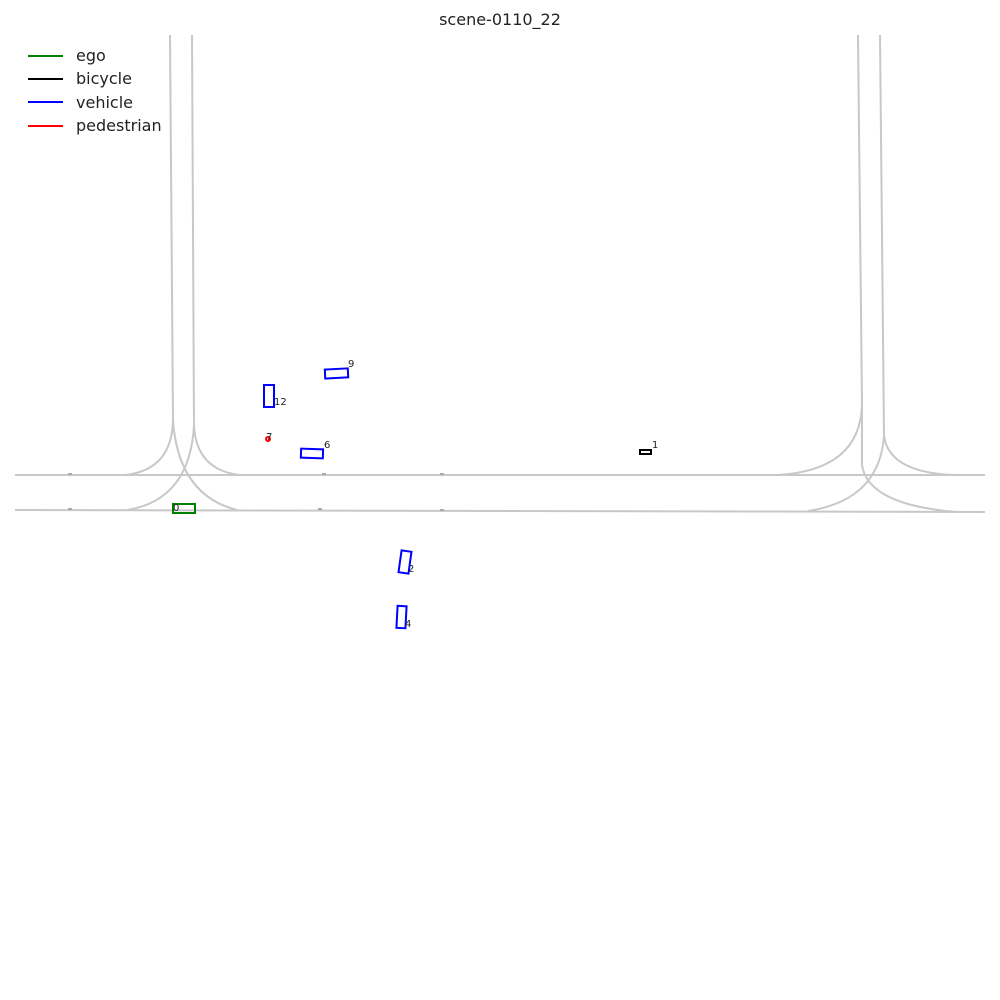 The height and width of the screenshot is (1000, 1000). I want to click on agent-label: 1, so click(655, 445).